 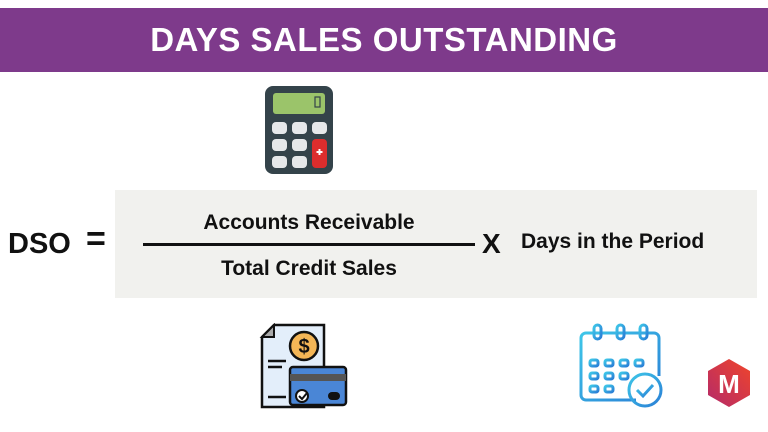 I want to click on page-title: DAYS SALES OUTSTANDING, so click(x=384, y=39).